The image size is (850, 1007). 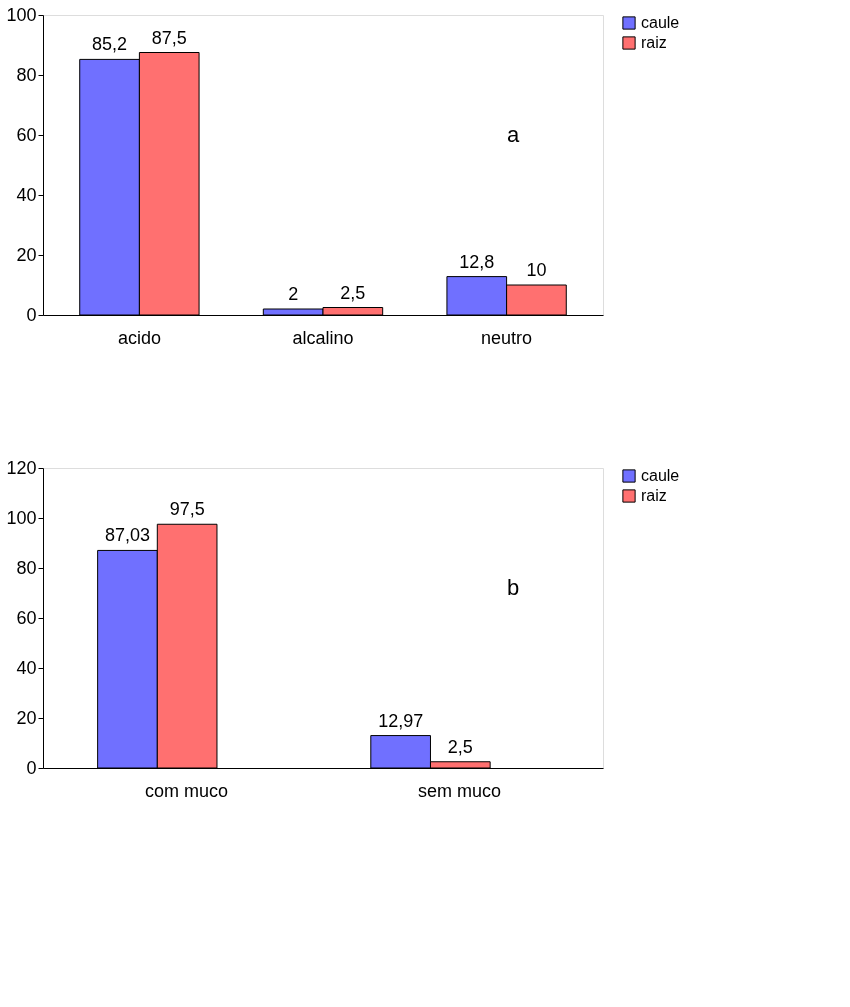 I want to click on data-label: 12,8, so click(x=477, y=261).